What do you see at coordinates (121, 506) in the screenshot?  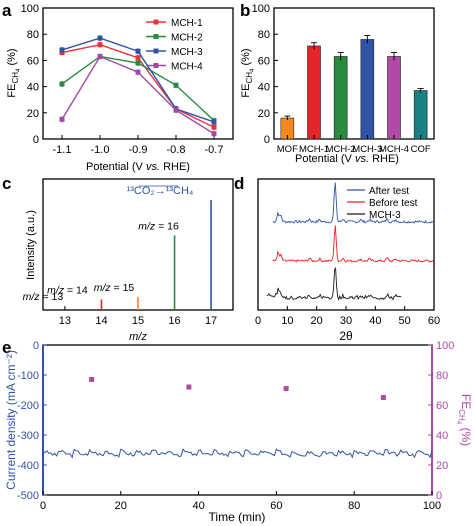 I see `x-tick-label-e: 20` at bounding box center [121, 506].